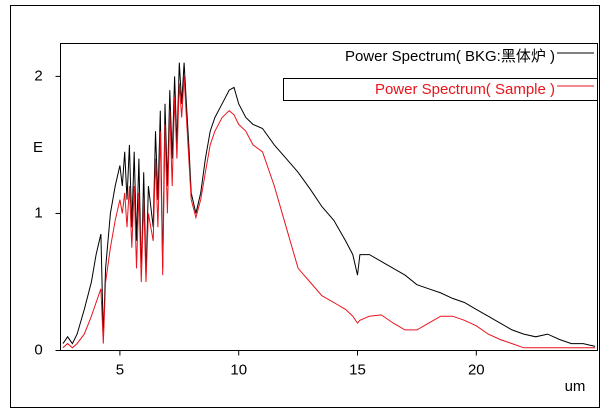  What do you see at coordinates (465, 89) in the screenshot?
I see `legend-label: Power Spectrum( Sample )` at bounding box center [465, 89].